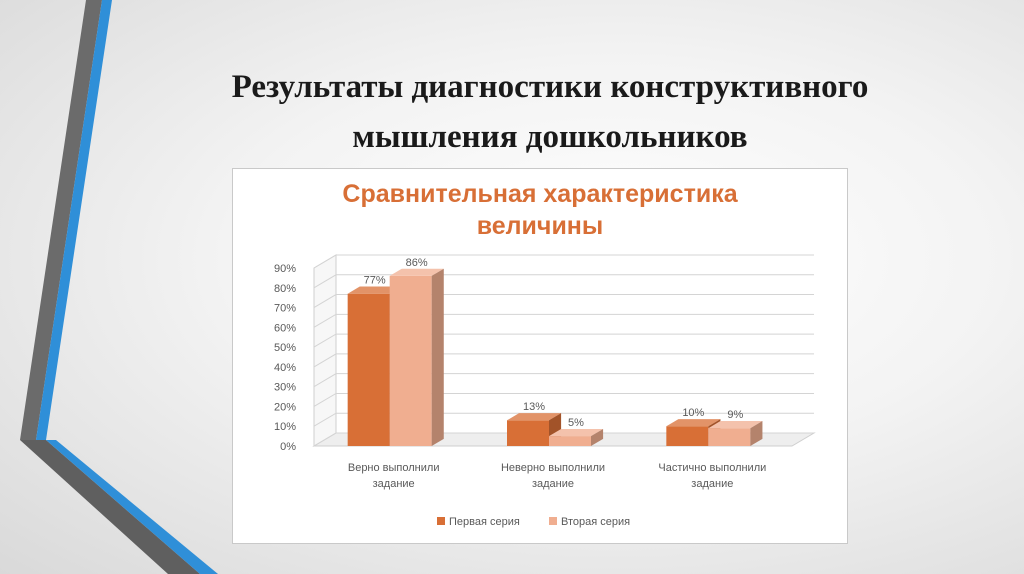 Image resolution: width=1024 pixels, height=574 pixels. I want to click on chart-side-wall, so click(325, 350).